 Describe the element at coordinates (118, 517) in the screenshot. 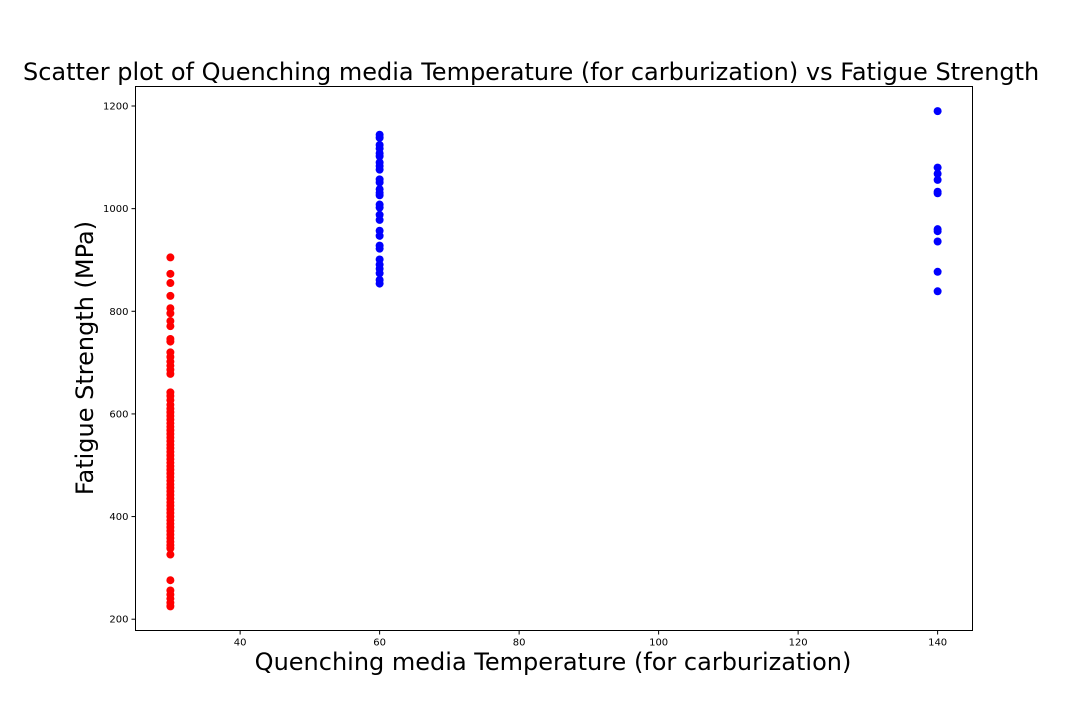

I see `y-tick-label: 400` at that location.